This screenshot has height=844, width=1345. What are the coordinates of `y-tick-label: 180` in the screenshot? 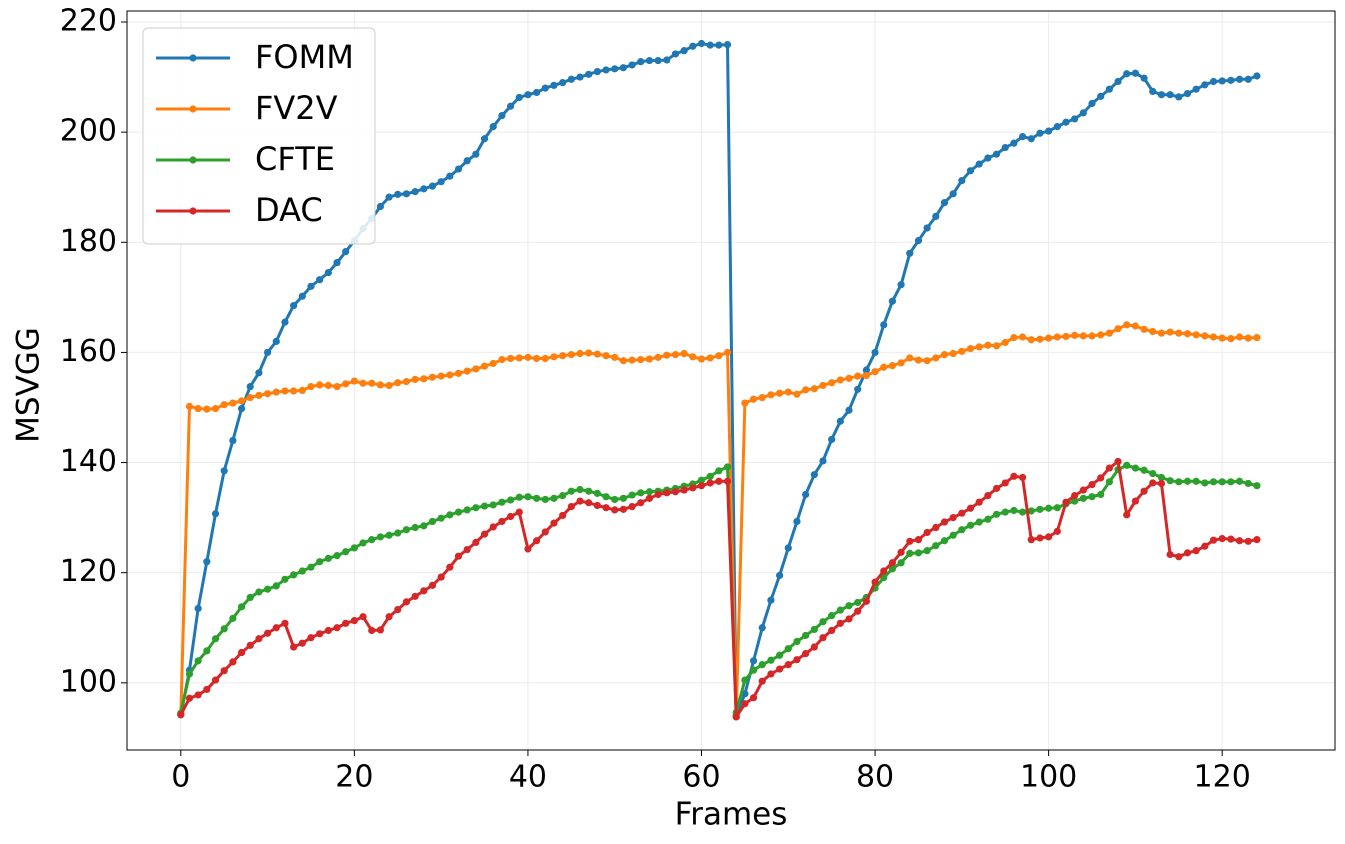 It's located at (88, 241).